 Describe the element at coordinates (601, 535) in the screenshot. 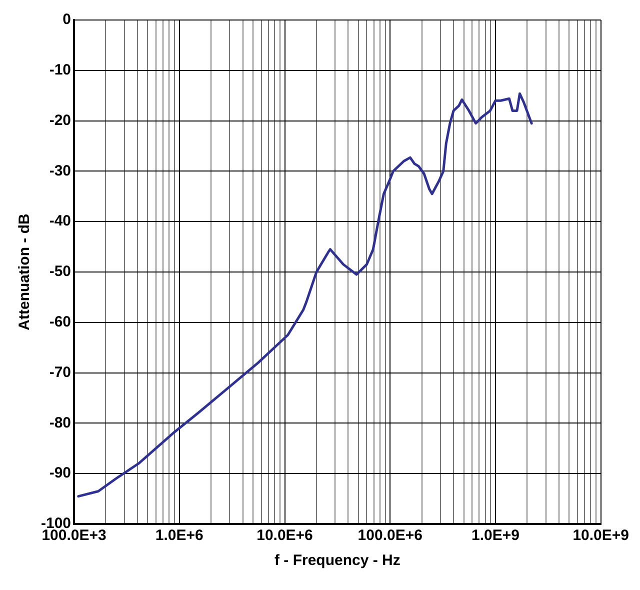

I see `x-tick-label: 10.0E+9` at that location.